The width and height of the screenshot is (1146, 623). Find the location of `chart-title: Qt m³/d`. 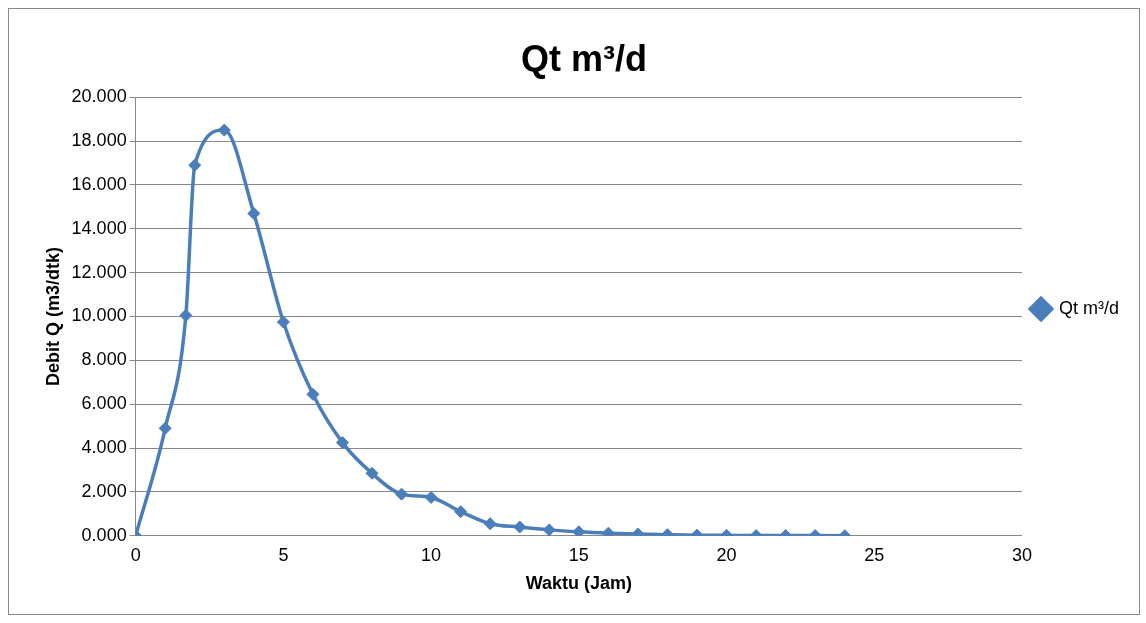

chart-title: Qt m³/d is located at coordinates (584, 58).